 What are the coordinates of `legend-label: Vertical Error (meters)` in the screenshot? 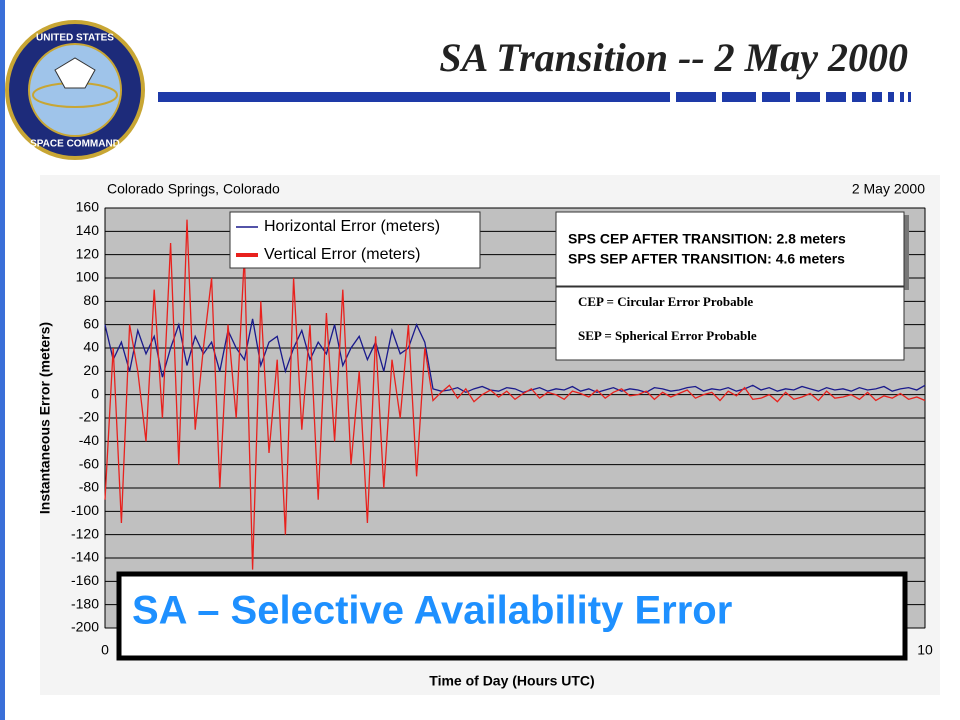 It's located at (342, 254).